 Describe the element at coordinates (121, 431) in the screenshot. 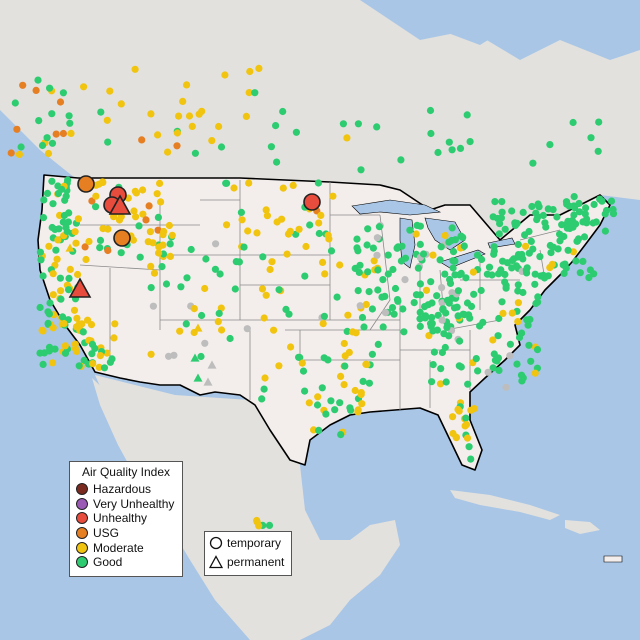

I see `baja-land` at that location.